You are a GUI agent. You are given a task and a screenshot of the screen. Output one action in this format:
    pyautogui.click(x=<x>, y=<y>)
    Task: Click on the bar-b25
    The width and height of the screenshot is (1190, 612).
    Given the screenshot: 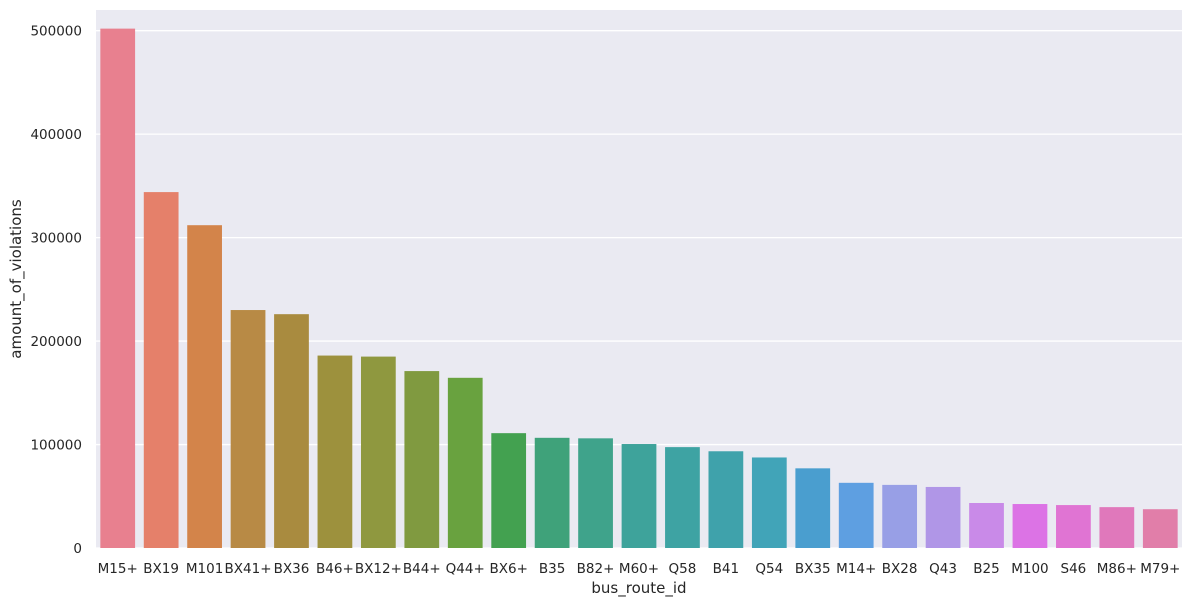 What is the action you would take?
    pyautogui.click(x=986, y=525)
    